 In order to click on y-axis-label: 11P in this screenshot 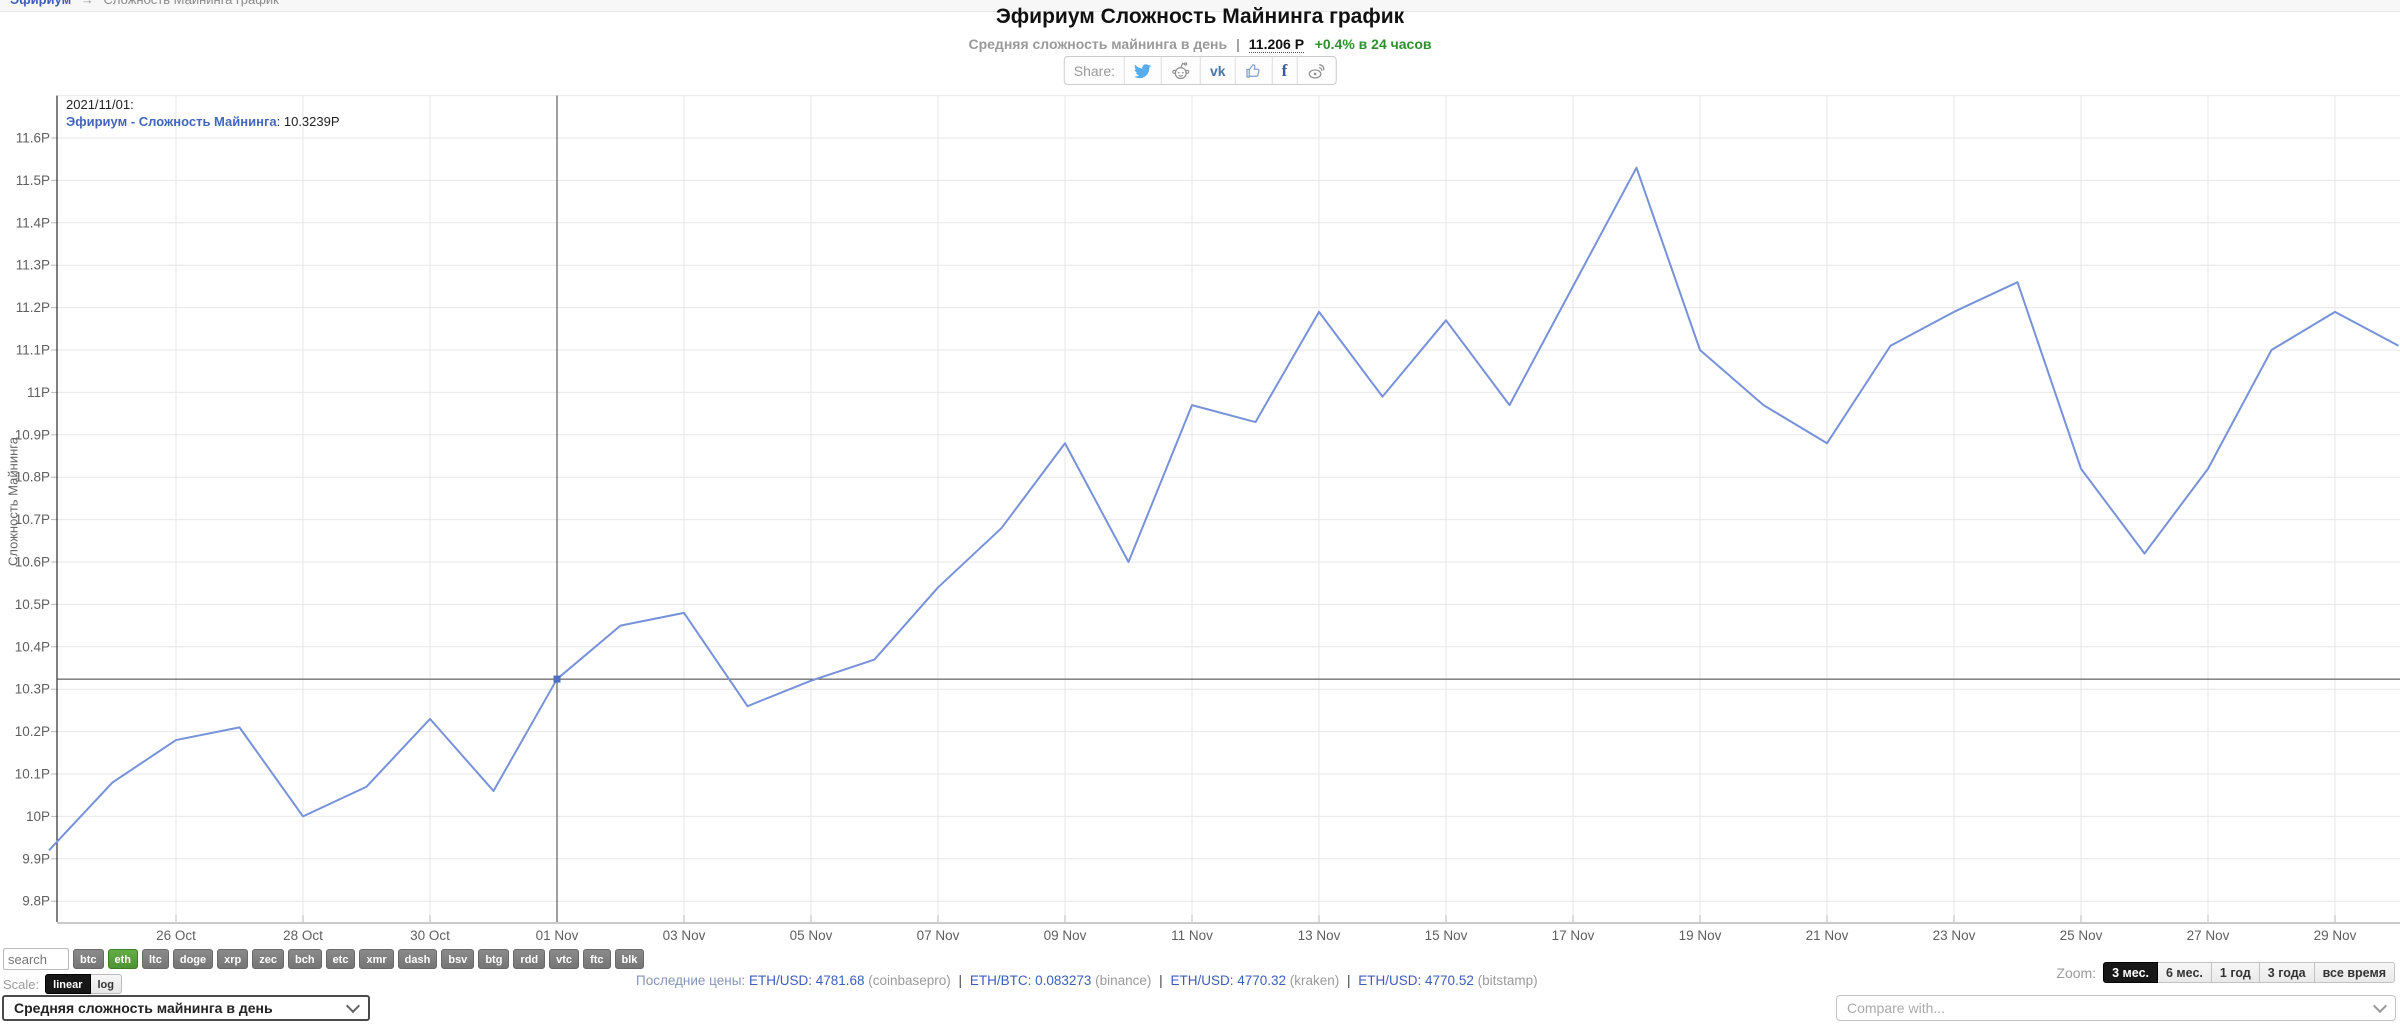, I will do `click(38, 392)`.